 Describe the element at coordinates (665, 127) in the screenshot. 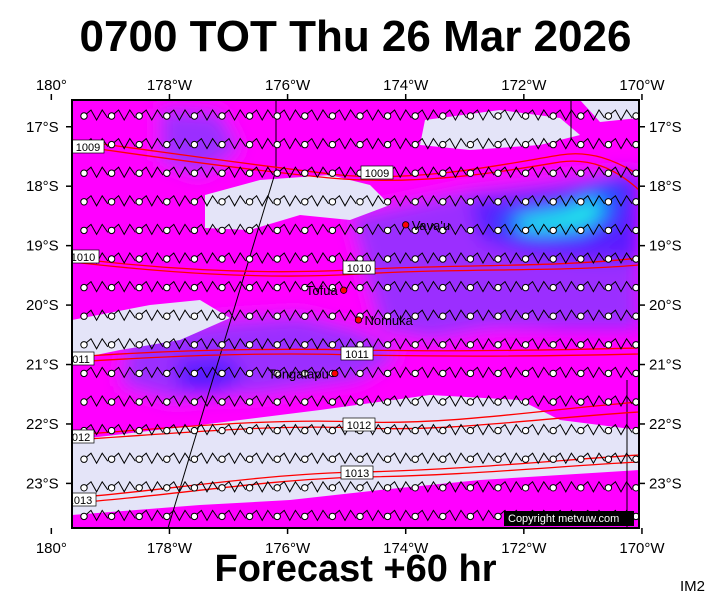

I see `lat-label-right: 17°S` at that location.